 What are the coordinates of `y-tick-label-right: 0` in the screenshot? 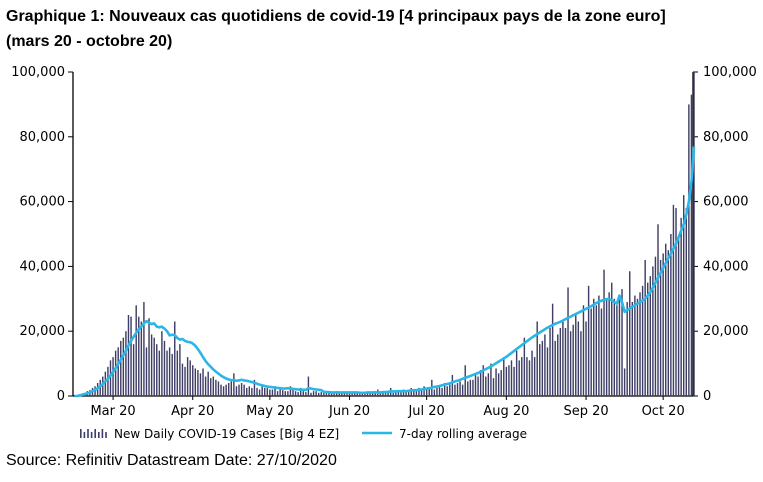 It's located at (707, 396).